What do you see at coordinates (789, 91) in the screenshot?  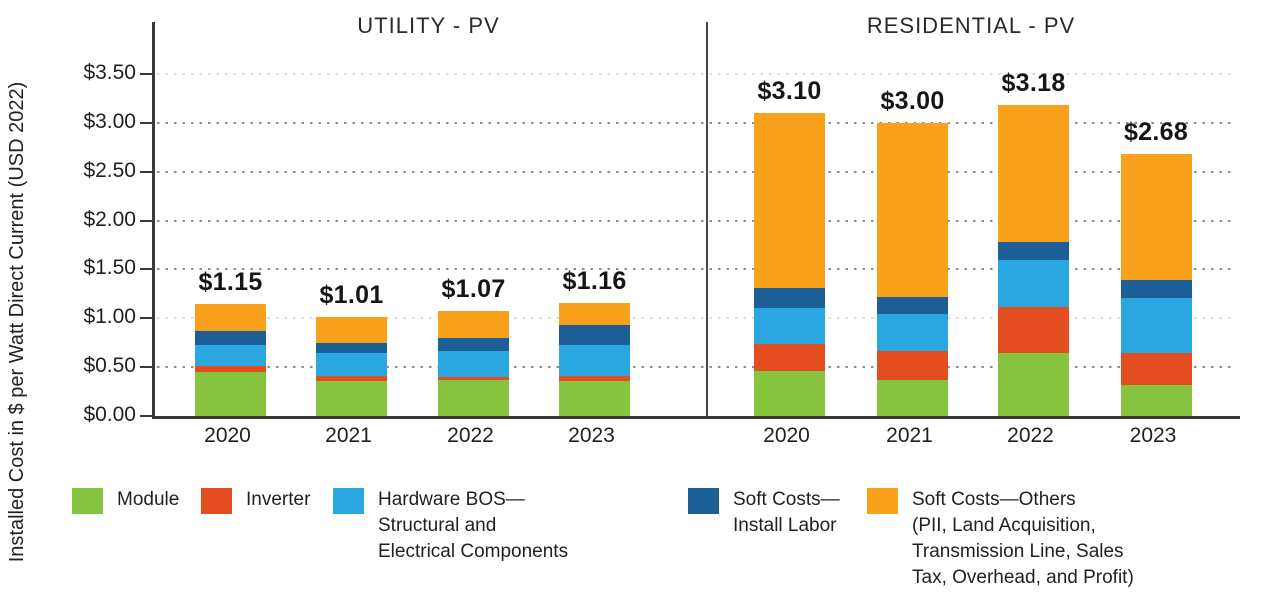 I see `bar-total-label: $3.10` at bounding box center [789, 91].